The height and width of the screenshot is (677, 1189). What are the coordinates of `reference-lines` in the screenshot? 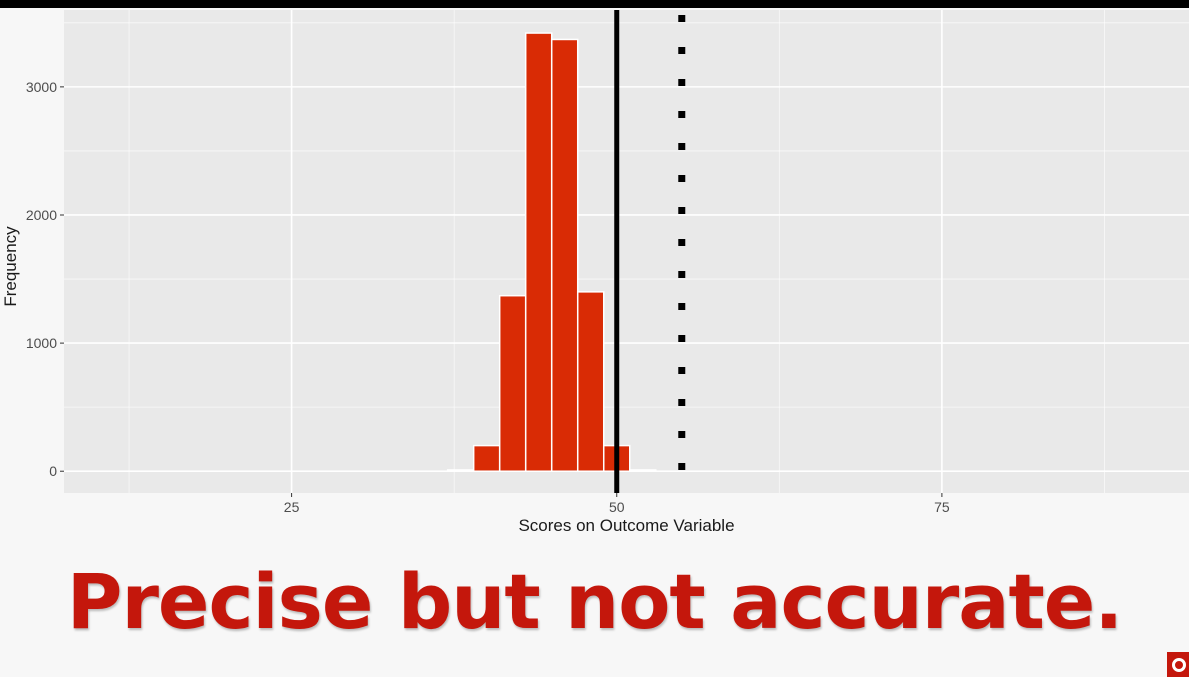 It's located at (650, 251).